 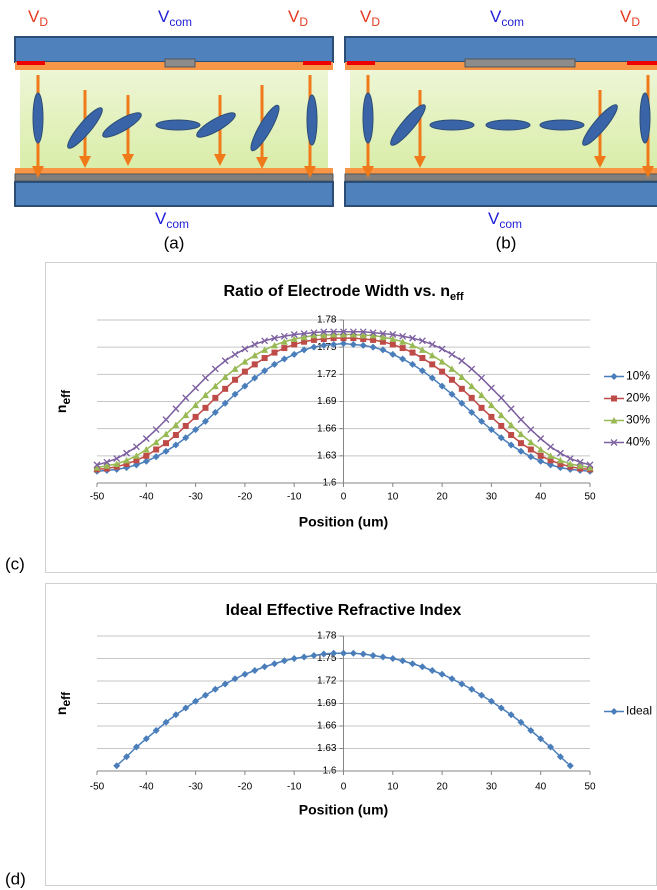 I want to click on x-tick-label: 30, so click(x=492, y=787).